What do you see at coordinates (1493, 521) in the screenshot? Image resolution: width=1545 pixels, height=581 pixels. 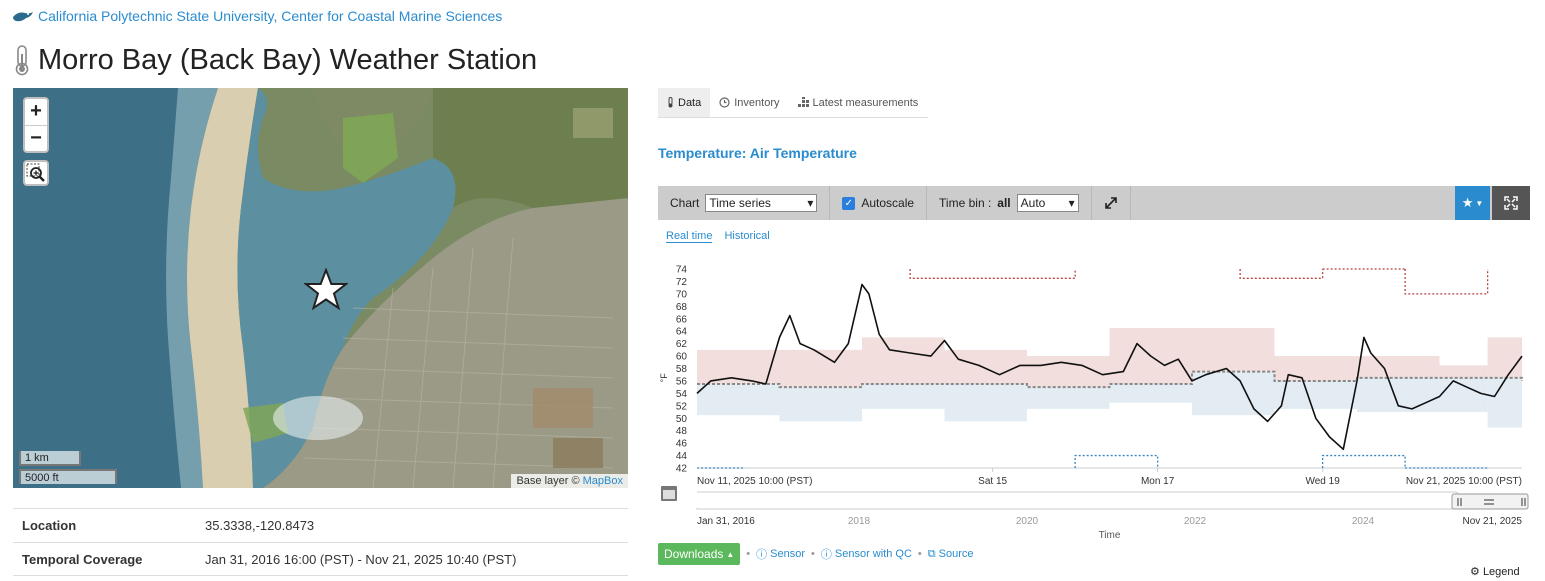 I see `navigator-end-label: Nov 21, 2025` at bounding box center [1493, 521].